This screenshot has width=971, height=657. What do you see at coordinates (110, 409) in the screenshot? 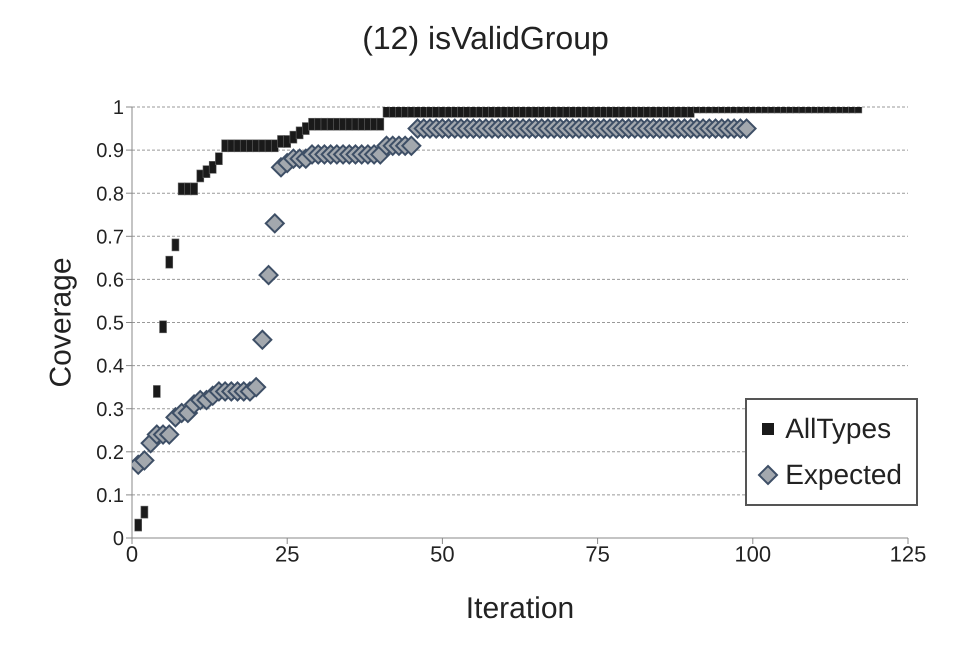
I see `y-tick-label: 0.3` at bounding box center [110, 409].